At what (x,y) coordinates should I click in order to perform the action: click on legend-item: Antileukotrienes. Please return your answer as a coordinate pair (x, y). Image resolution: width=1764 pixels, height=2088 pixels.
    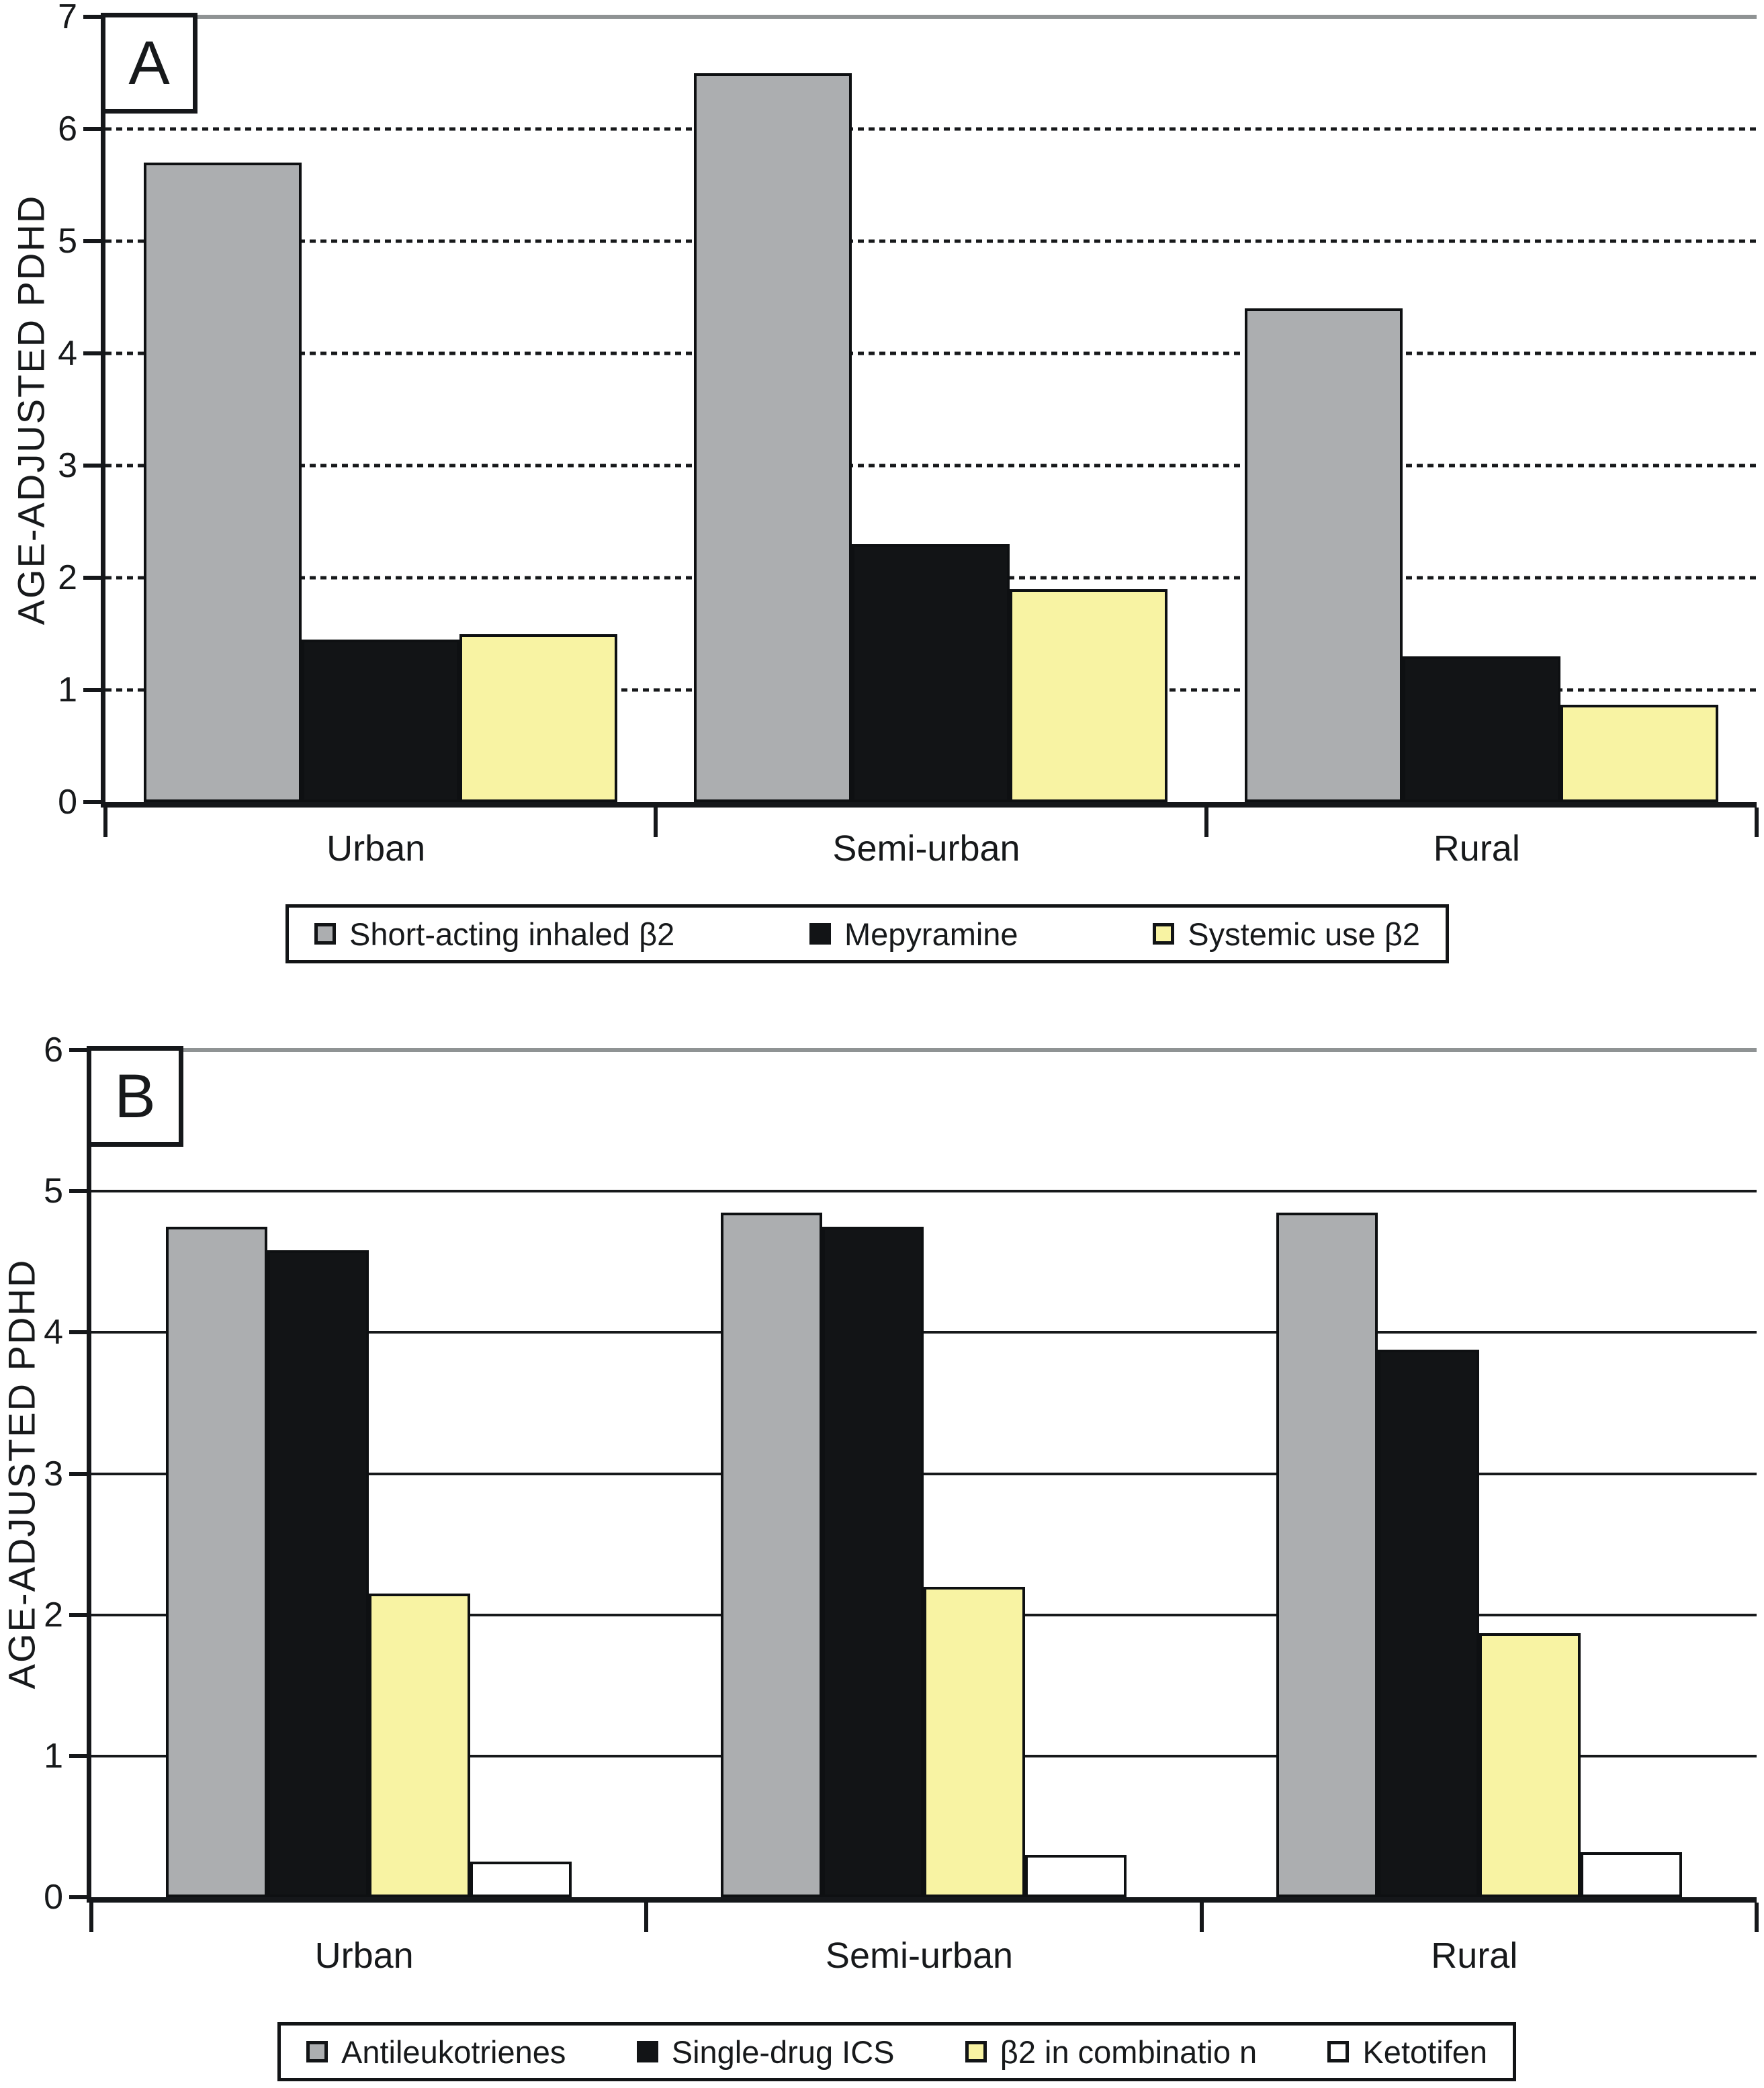
    Looking at the image, I should click on (436, 2052).